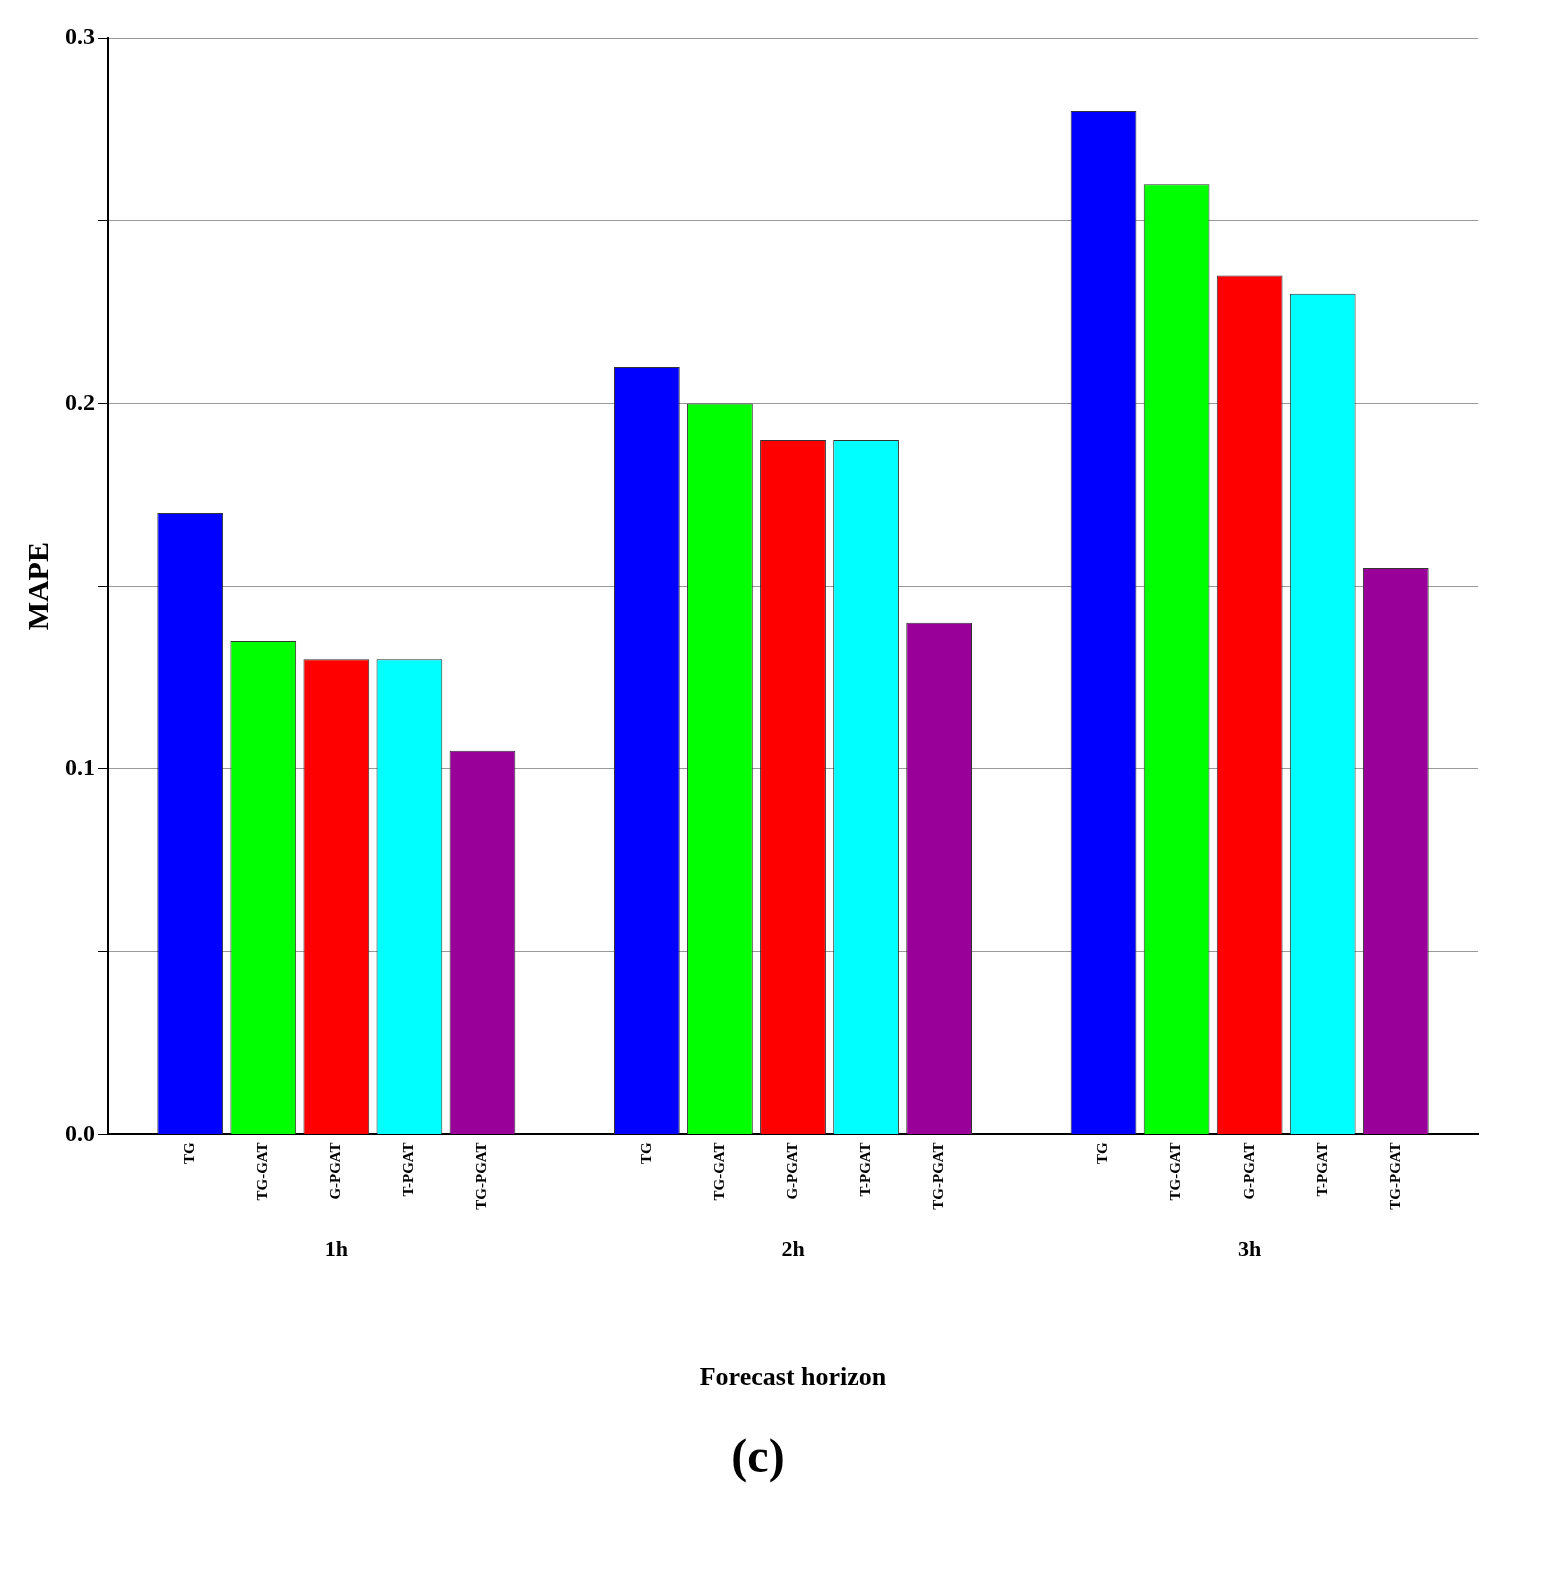 The height and width of the screenshot is (1586, 1560). I want to click on y-tick-label: 0.2, so click(80, 401).